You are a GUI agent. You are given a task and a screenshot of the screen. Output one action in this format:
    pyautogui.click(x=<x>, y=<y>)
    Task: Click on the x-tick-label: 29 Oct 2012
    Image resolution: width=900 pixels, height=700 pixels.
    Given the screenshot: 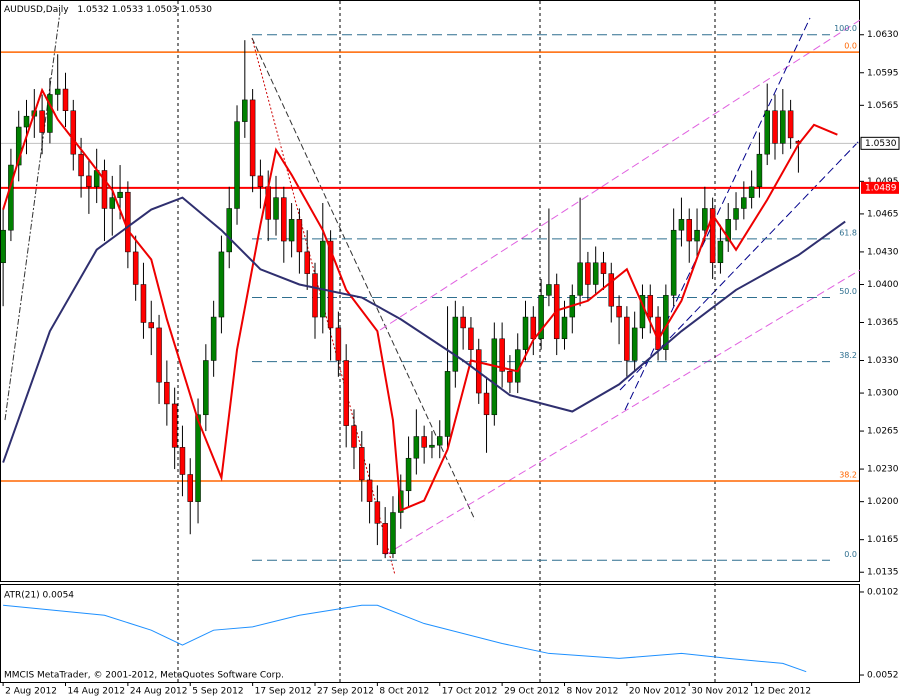 What is the action you would take?
    pyautogui.click(x=532, y=692)
    